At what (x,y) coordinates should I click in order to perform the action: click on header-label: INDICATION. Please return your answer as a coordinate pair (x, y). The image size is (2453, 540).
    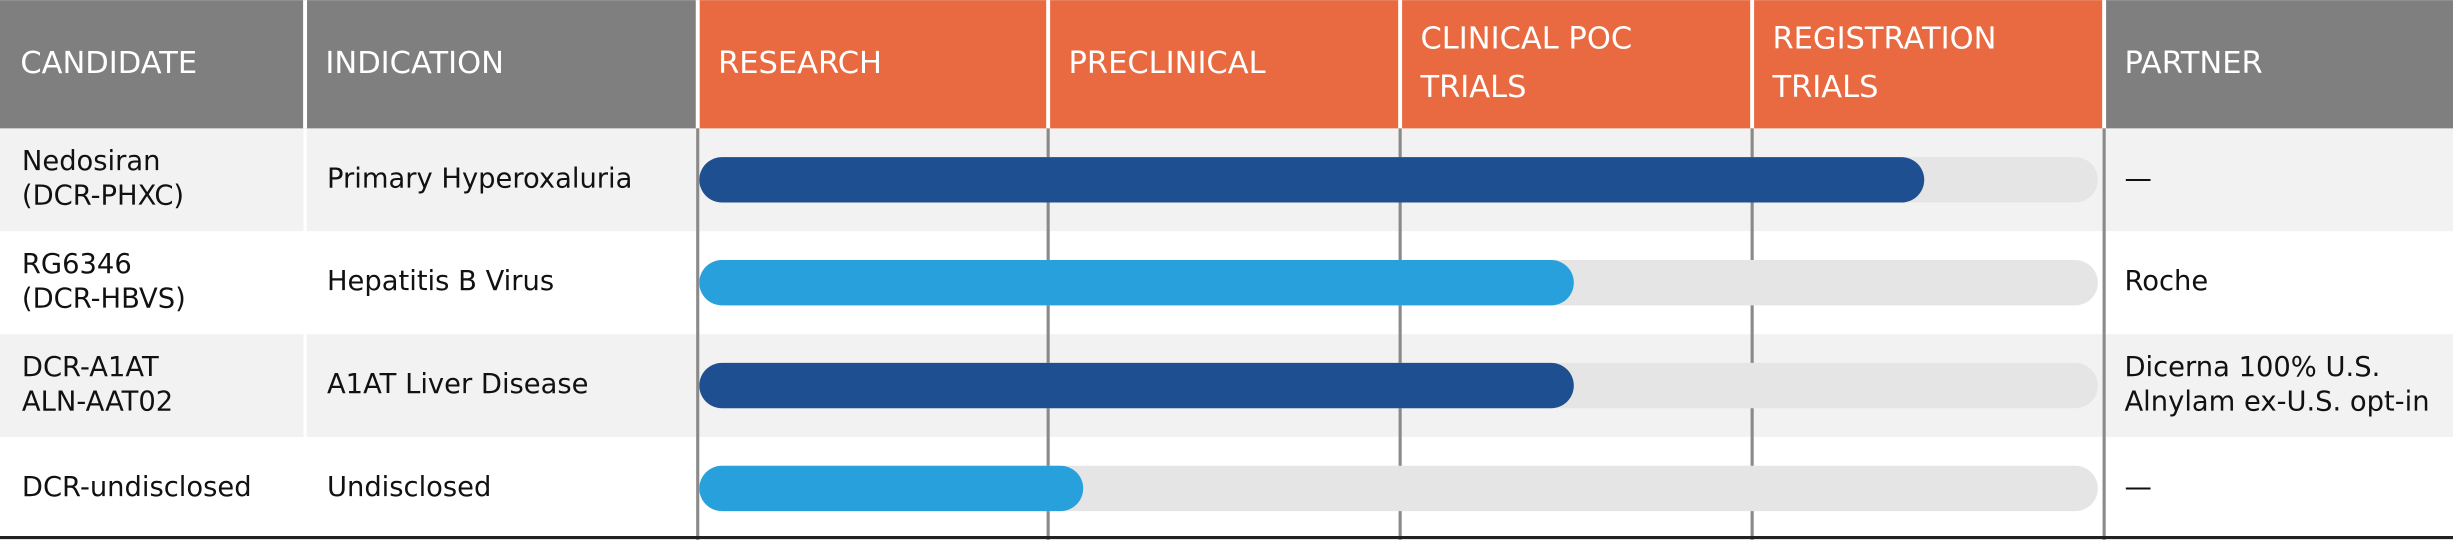
    Looking at the image, I should click on (414, 63).